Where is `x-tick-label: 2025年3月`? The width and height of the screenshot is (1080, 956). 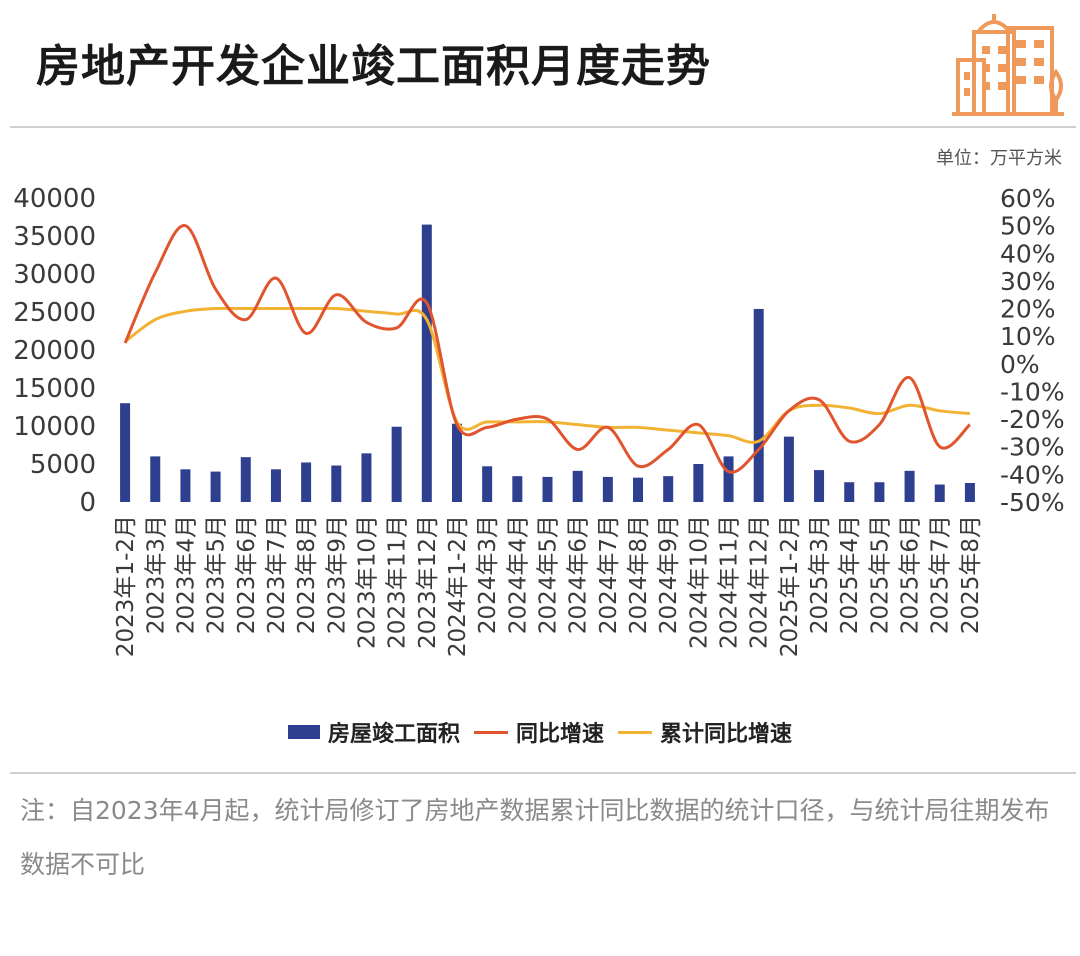
x-tick-label: 2025年3月 is located at coordinates (820, 574).